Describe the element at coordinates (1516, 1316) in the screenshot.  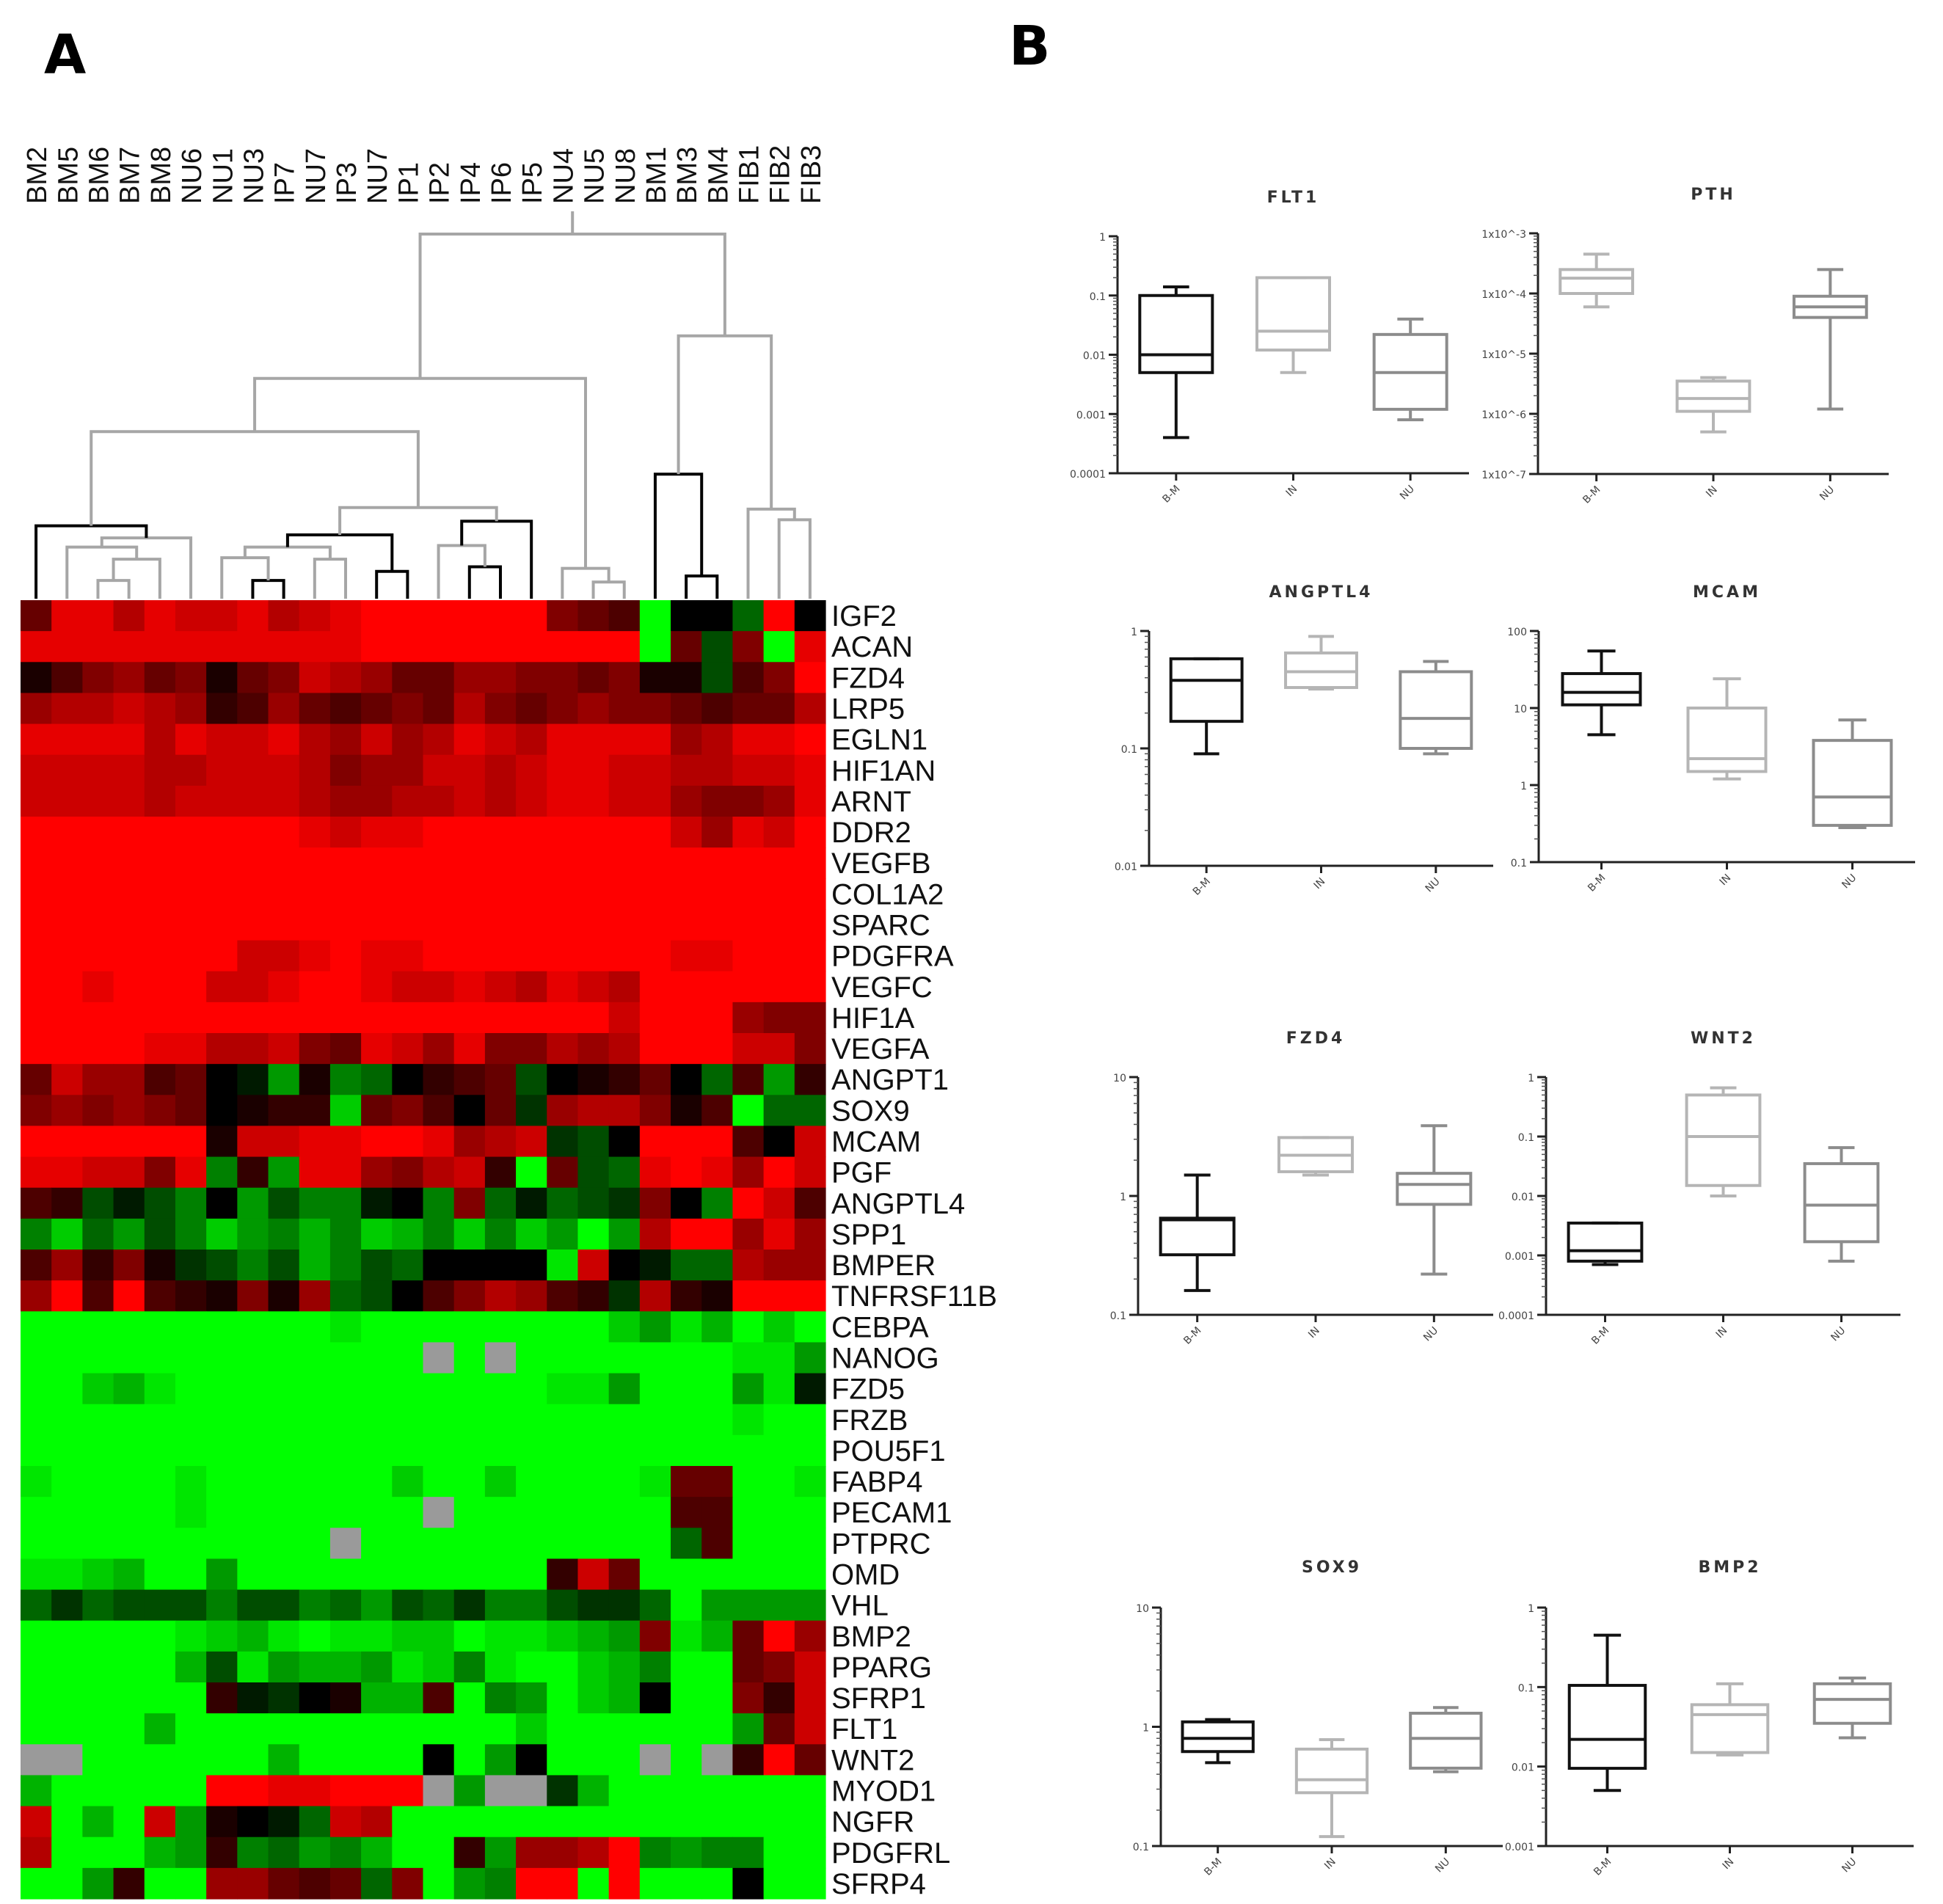
I see `y-tick-label: 0.0001` at that location.